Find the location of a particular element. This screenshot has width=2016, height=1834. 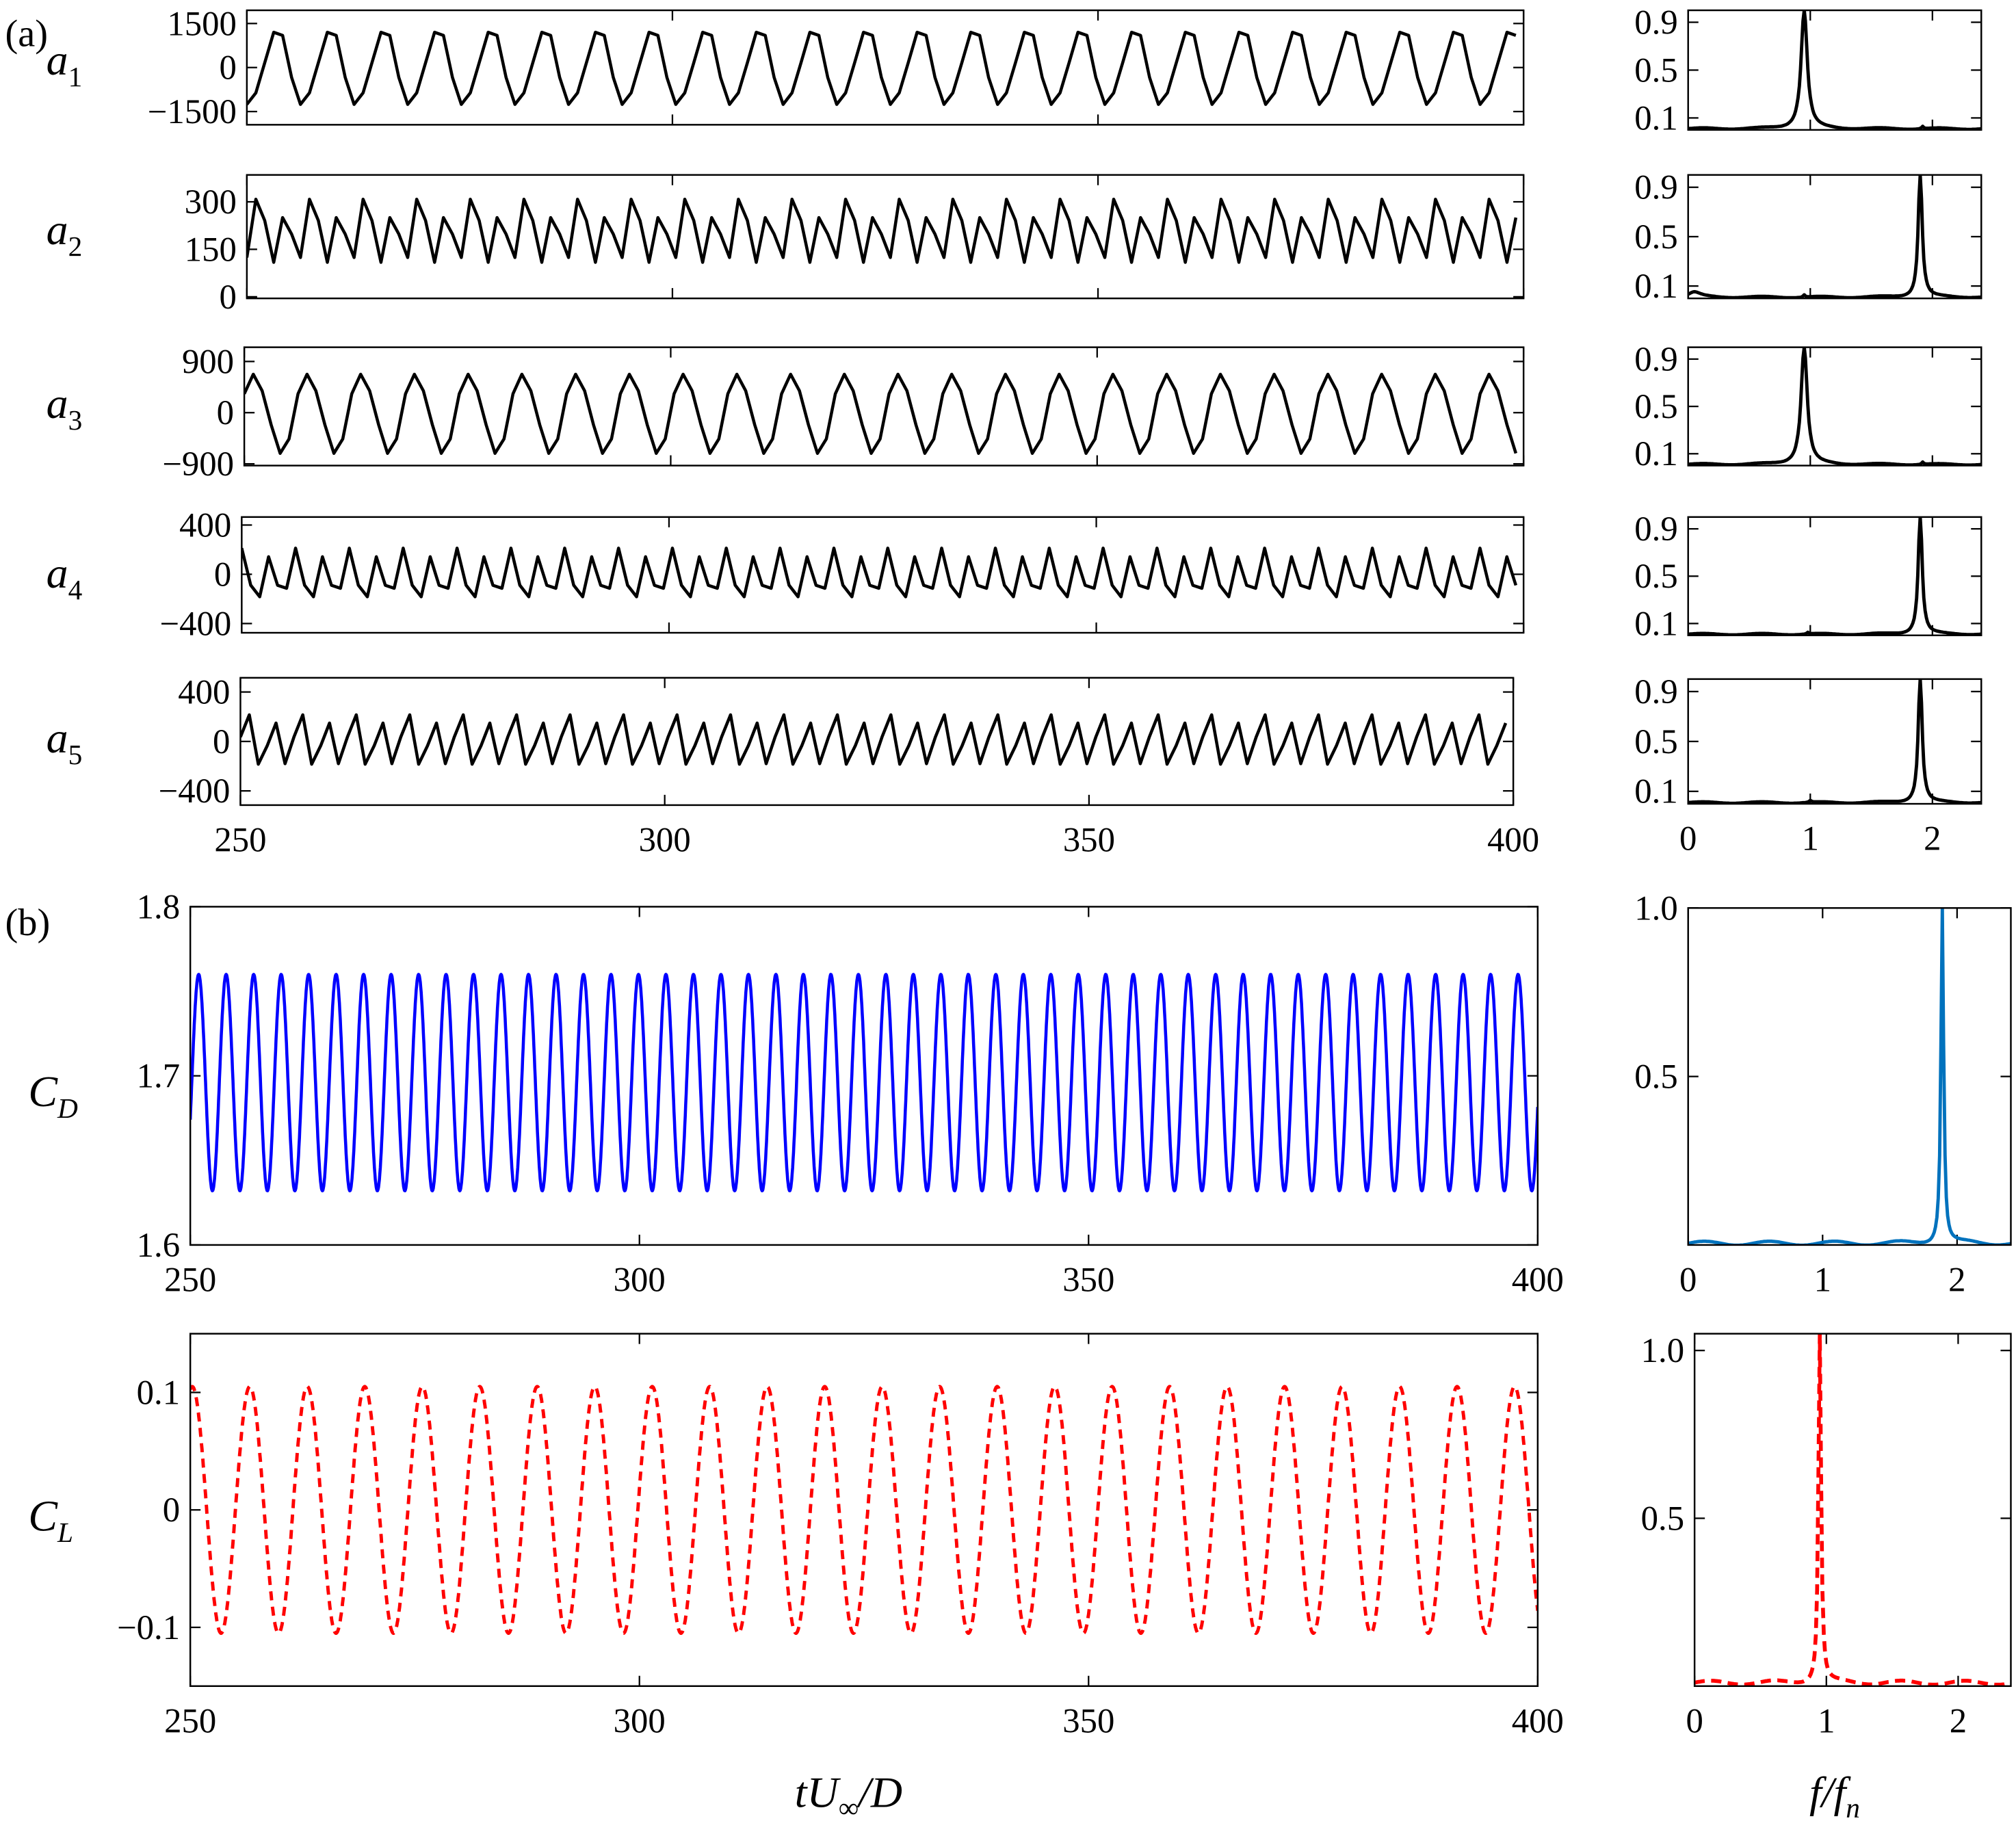

y-tick-label: 1.7 is located at coordinates (158, 1076).